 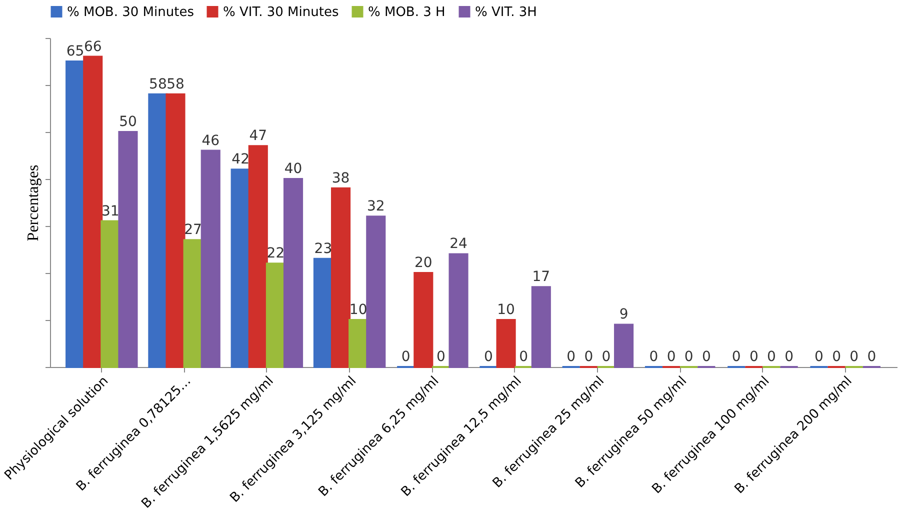 I want to click on data-label: 65, so click(x=75, y=52).